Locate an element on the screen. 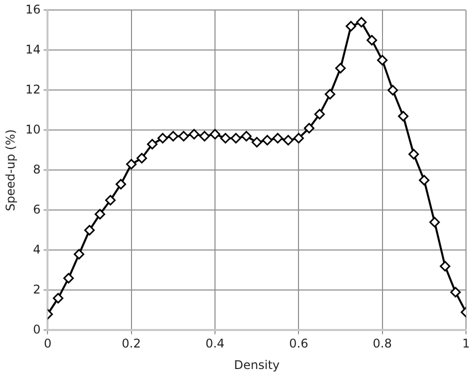 Image resolution: width=474 pixels, height=377 pixels. y-tick-label: 10 is located at coordinates (33, 129).